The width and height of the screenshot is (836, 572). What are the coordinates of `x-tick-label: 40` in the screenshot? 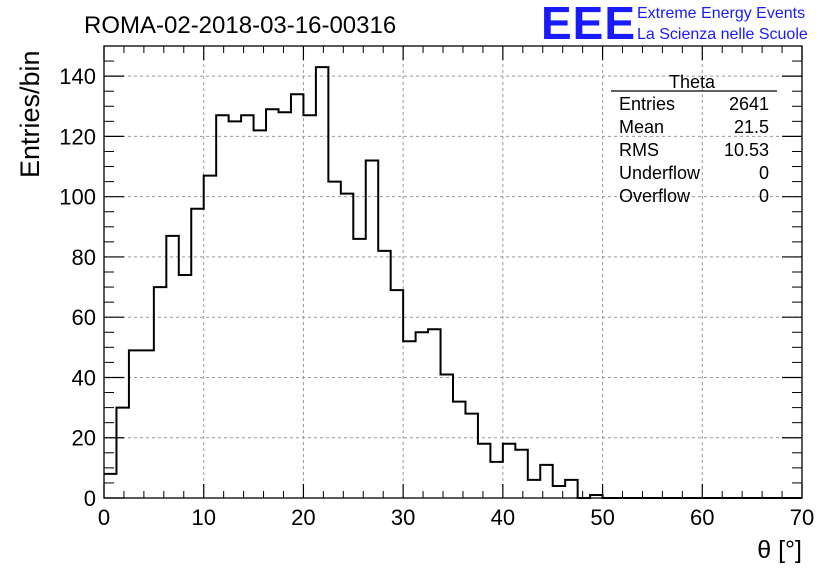 It's located at (503, 517).